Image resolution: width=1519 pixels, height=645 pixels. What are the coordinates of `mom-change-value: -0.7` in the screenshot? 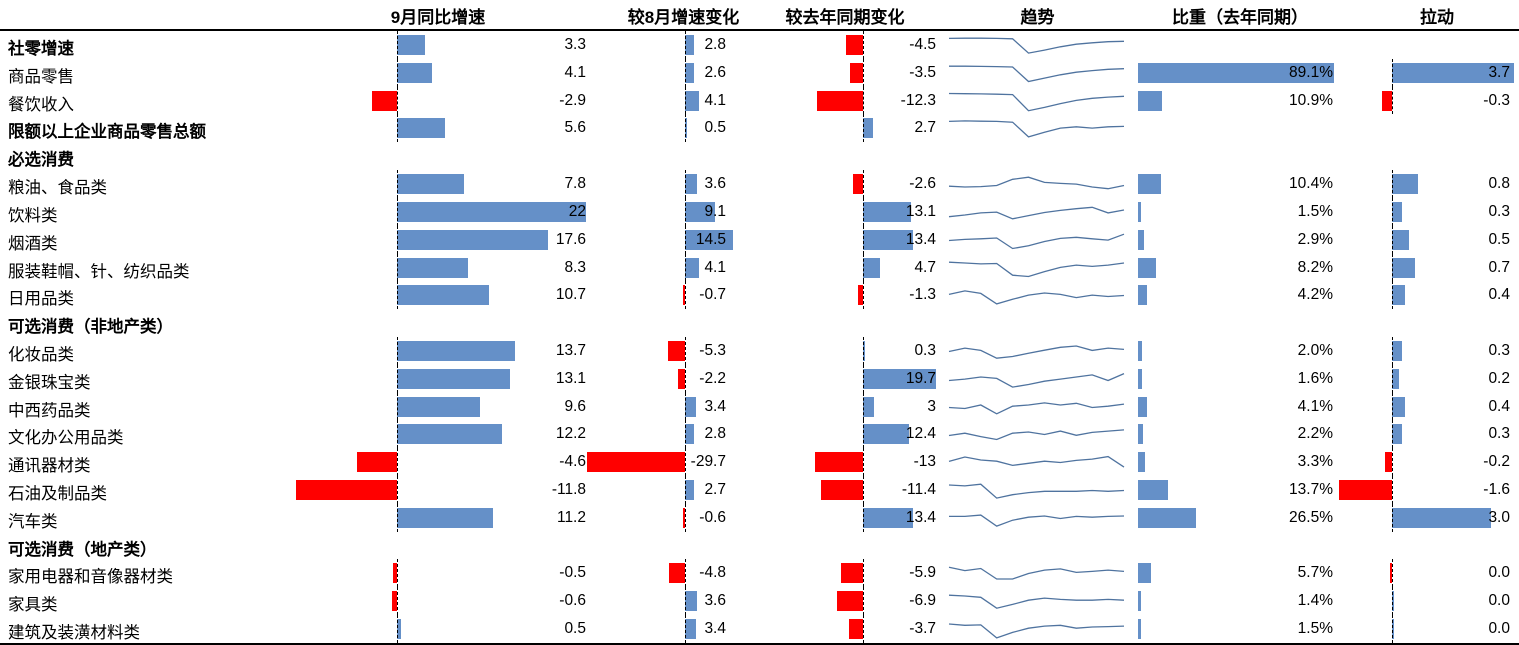 It's located at (712, 295).